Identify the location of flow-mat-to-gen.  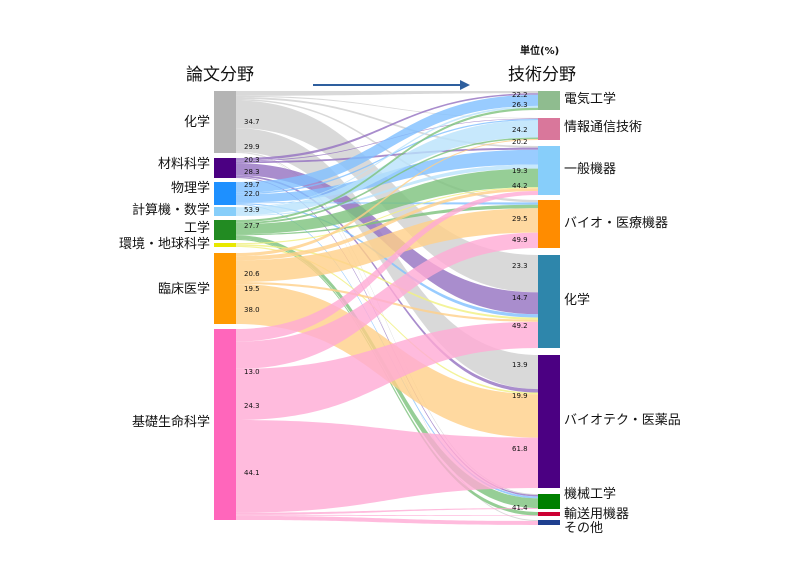
(387, 155).